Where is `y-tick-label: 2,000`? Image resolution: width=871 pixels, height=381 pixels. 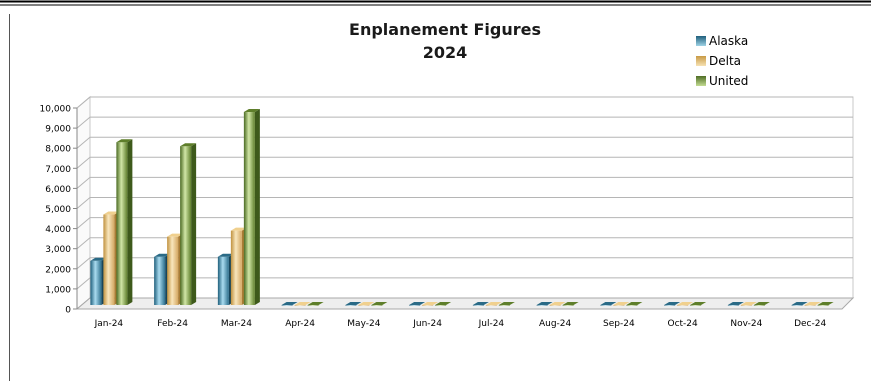 y-tick-label: 2,000 is located at coordinates (58, 270).